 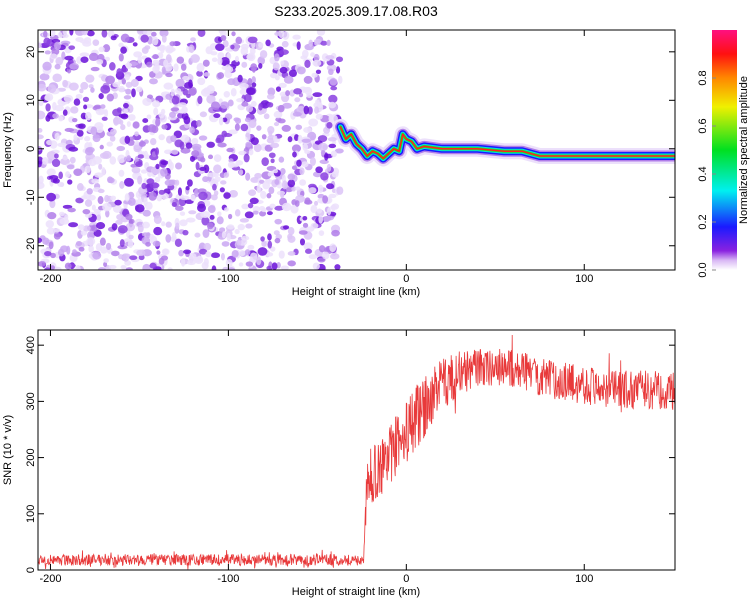 I want to click on y-tick-label: 300, so click(x=31, y=401).